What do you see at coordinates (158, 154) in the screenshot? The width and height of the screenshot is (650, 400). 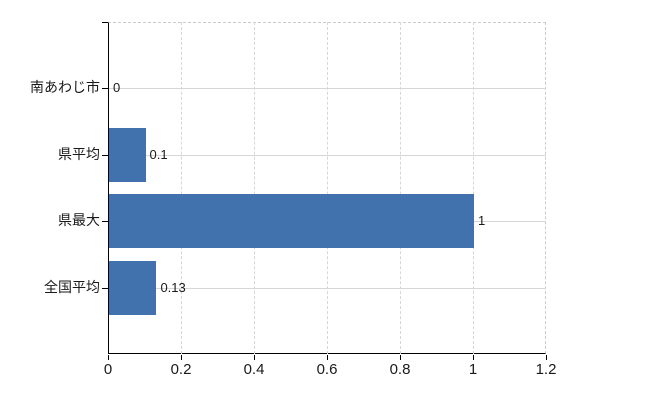 I see `value-label: 0.1` at bounding box center [158, 154].